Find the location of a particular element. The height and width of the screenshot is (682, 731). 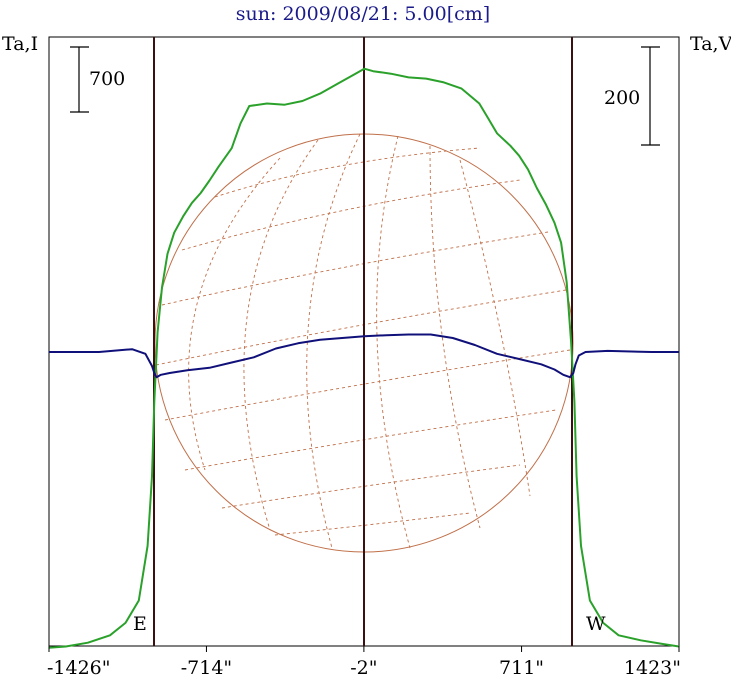

x-tick-label: -1426" is located at coordinates (79, 668).